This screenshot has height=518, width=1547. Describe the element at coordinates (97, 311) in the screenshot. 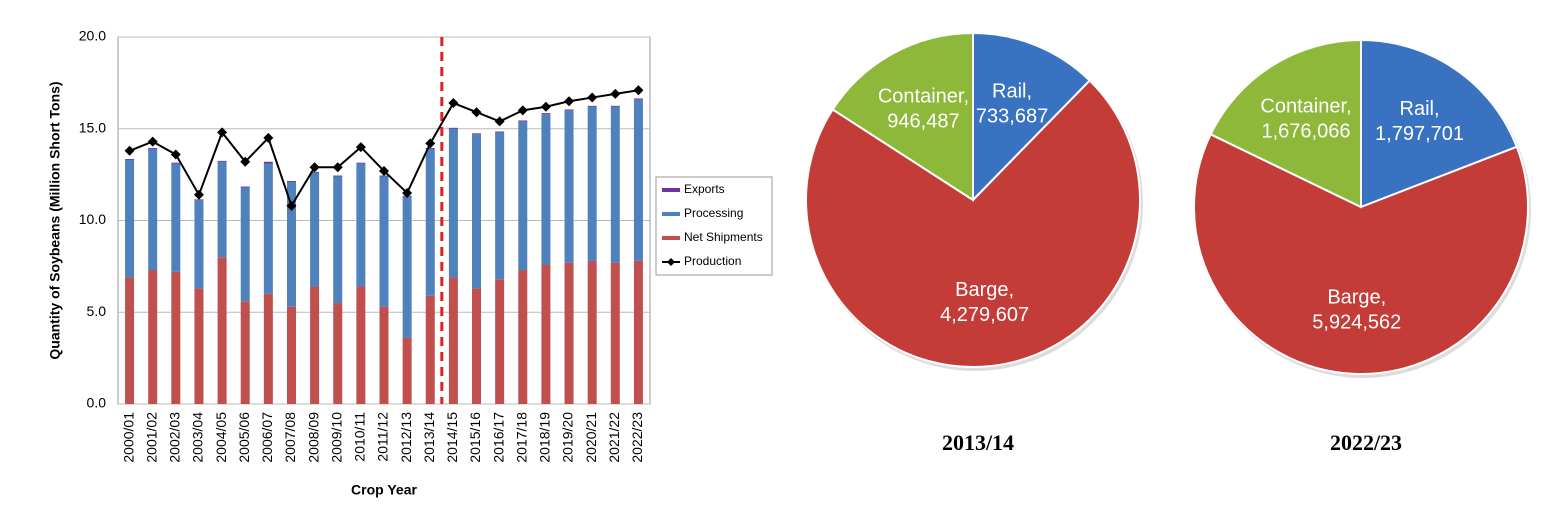

I see `y-tick-label: 5.0` at that location.